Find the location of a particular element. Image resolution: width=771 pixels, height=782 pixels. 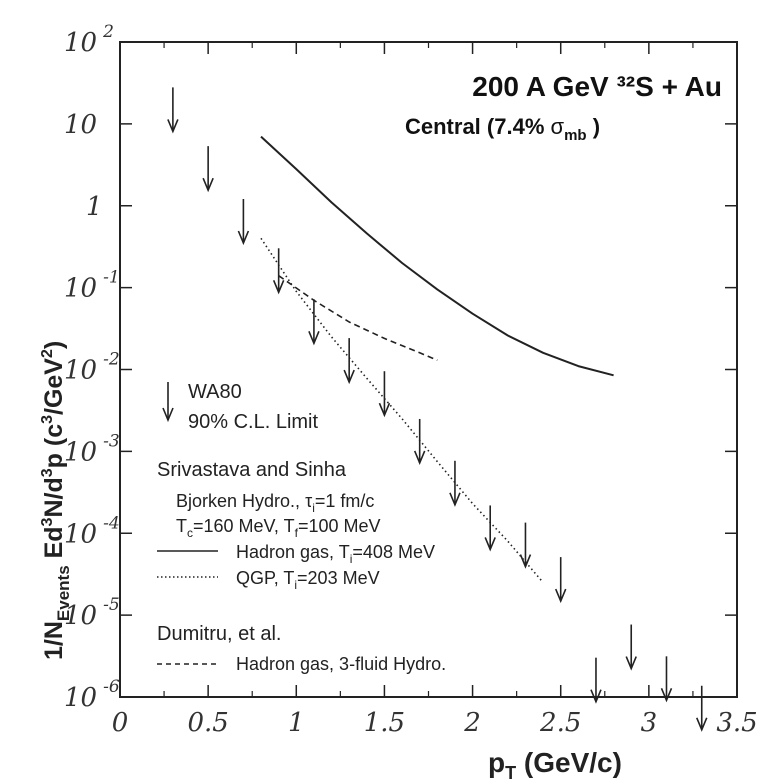

legend-group1-line2: Tc=160 MeV, Tf=100 MeV is located at coordinates (278, 528).